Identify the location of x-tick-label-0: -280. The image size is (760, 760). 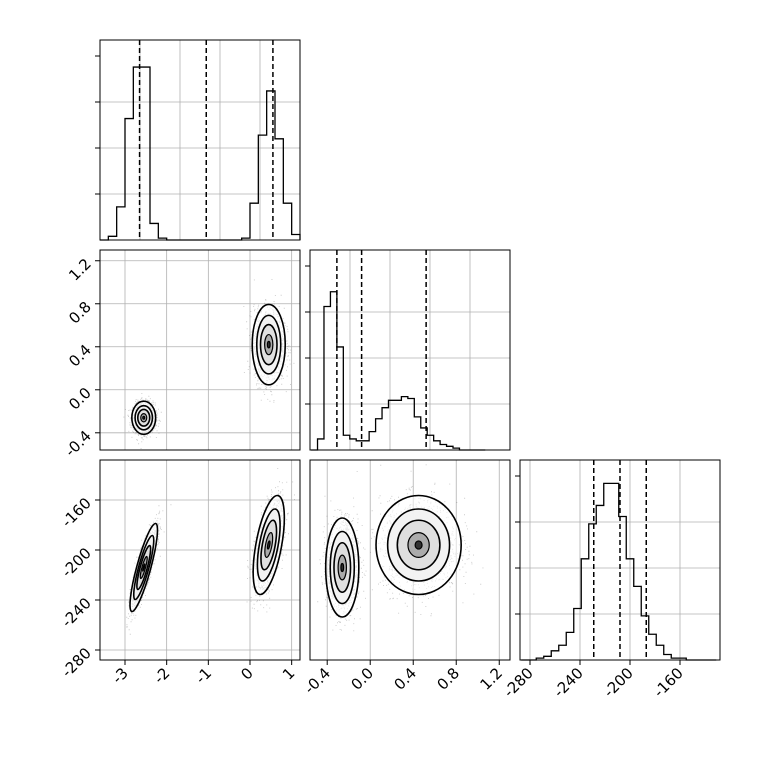
(518, 682).